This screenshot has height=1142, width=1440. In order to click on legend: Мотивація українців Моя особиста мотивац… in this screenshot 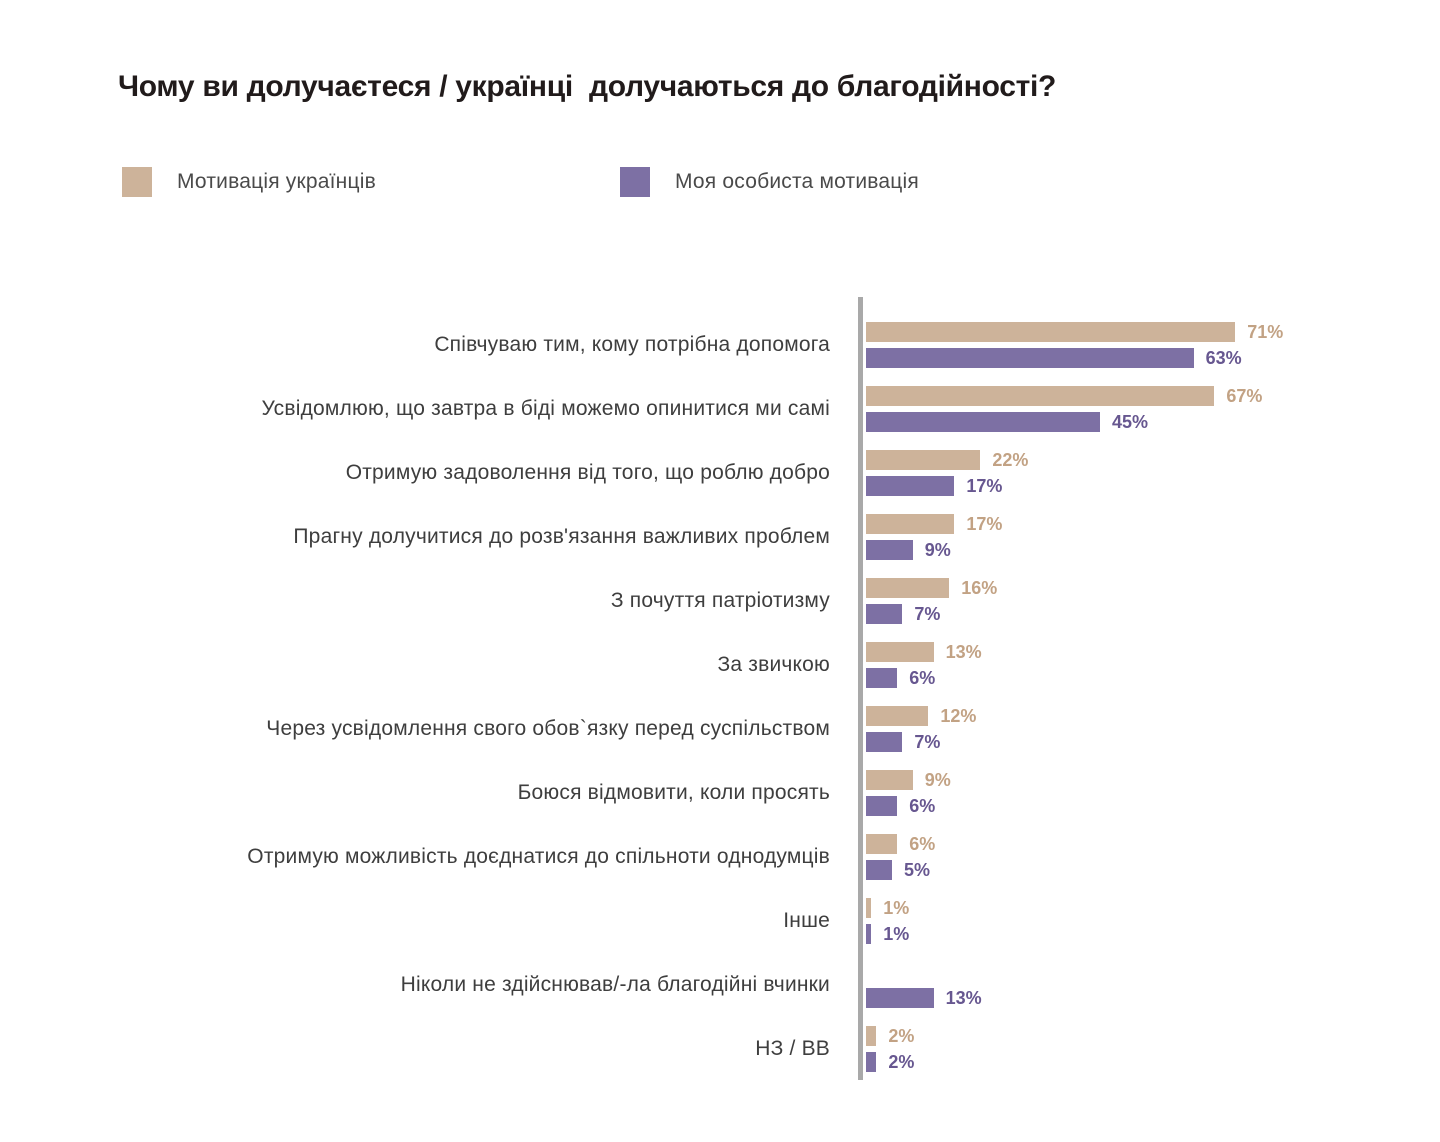, I will do `click(720, 182)`.